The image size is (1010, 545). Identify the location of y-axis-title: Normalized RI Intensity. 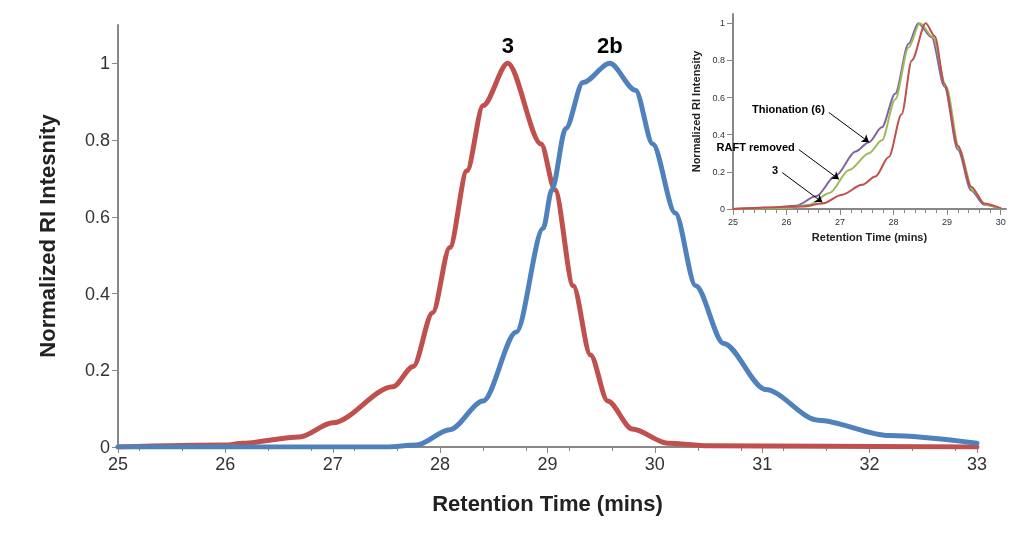
(696, 111).